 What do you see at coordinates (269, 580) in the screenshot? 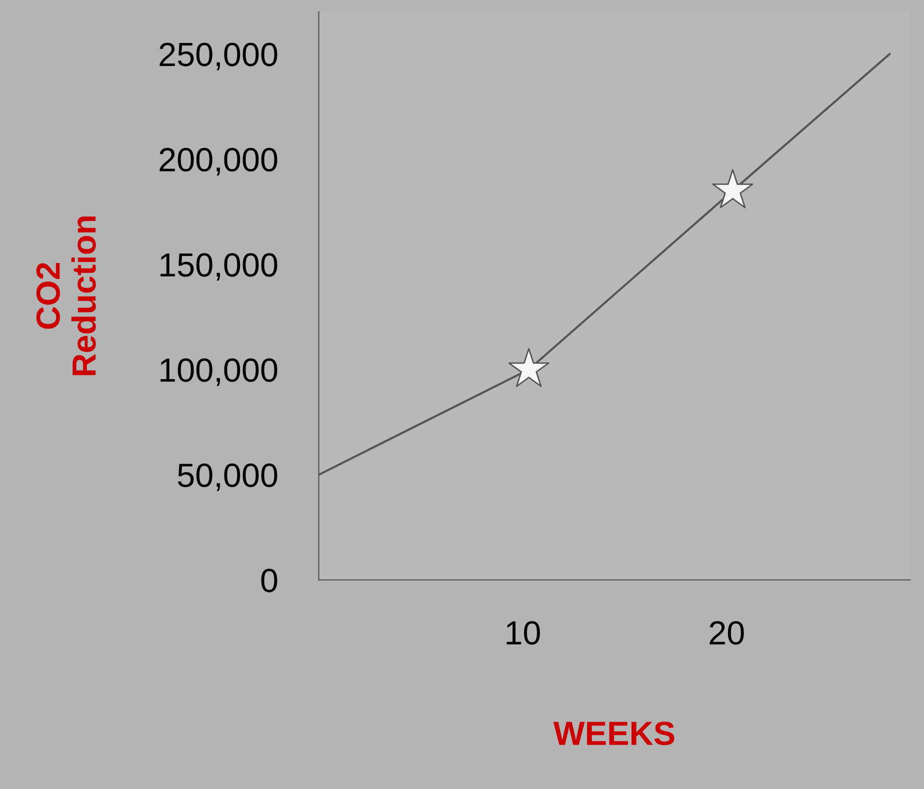
I see `y-tick-label: 0` at bounding box center [269, 580].